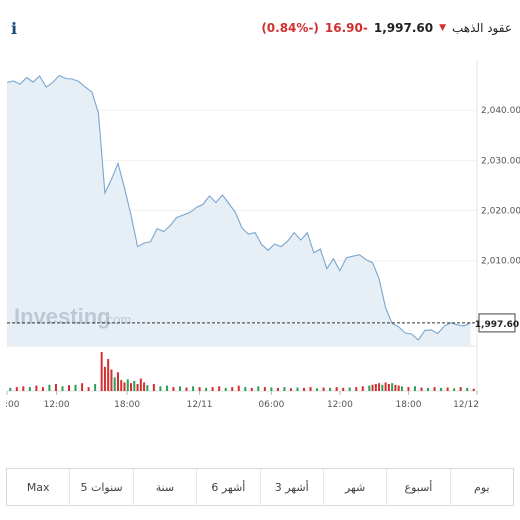 Image resolution: width=520 pixels, height=520 pixels. I want to click on info-icon: i, so click(14, 28).